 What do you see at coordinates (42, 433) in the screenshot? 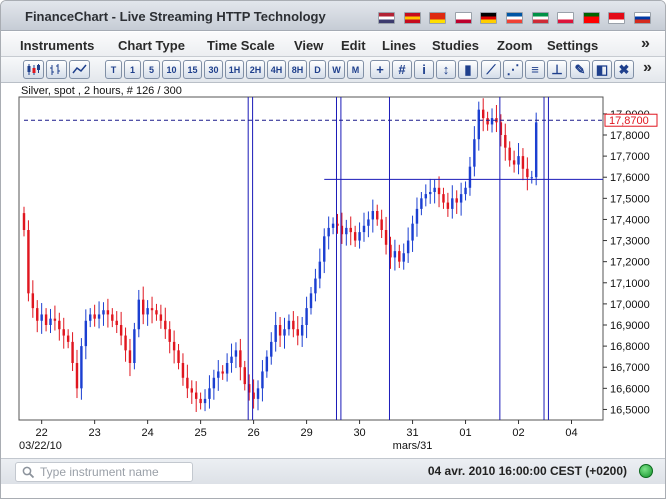
I see `x-tick-label: 22` at bounding box center [42, 433].